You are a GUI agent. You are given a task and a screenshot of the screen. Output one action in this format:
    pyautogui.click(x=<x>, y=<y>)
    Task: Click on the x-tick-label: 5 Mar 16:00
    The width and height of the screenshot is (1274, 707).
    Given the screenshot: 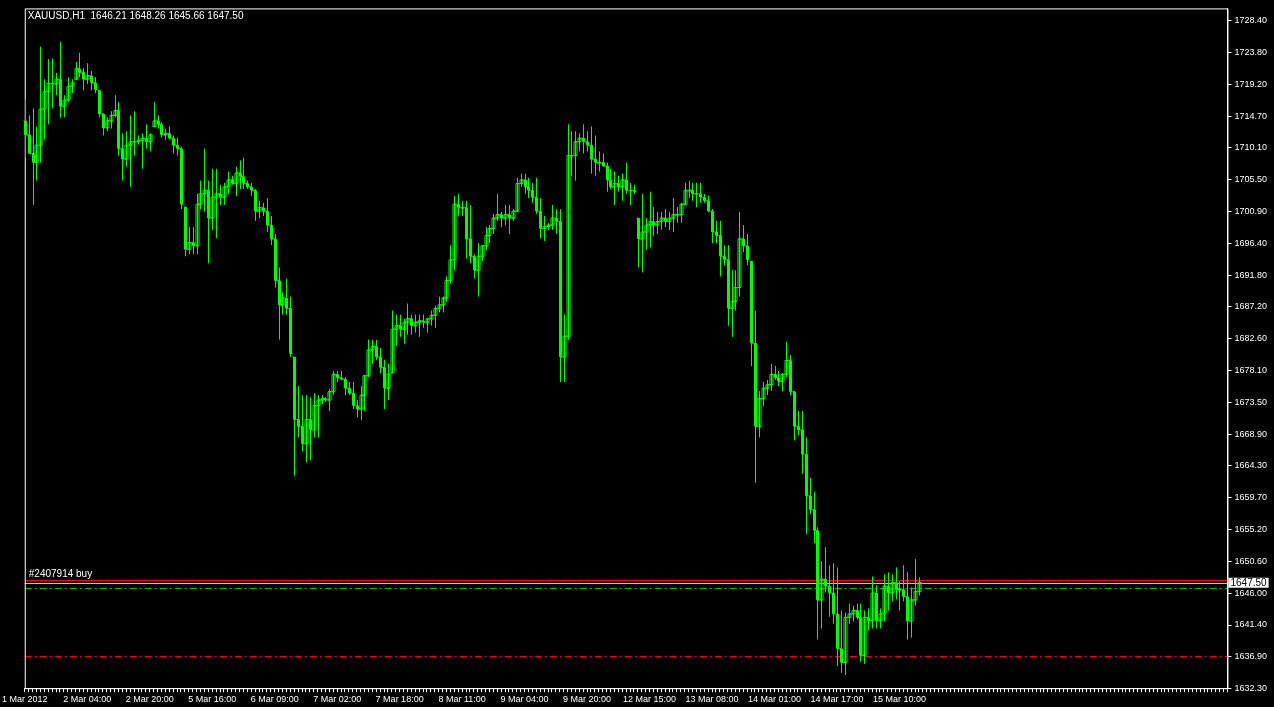 What is the action you would take?
    pyautogui.click(x=212, y=699)
    